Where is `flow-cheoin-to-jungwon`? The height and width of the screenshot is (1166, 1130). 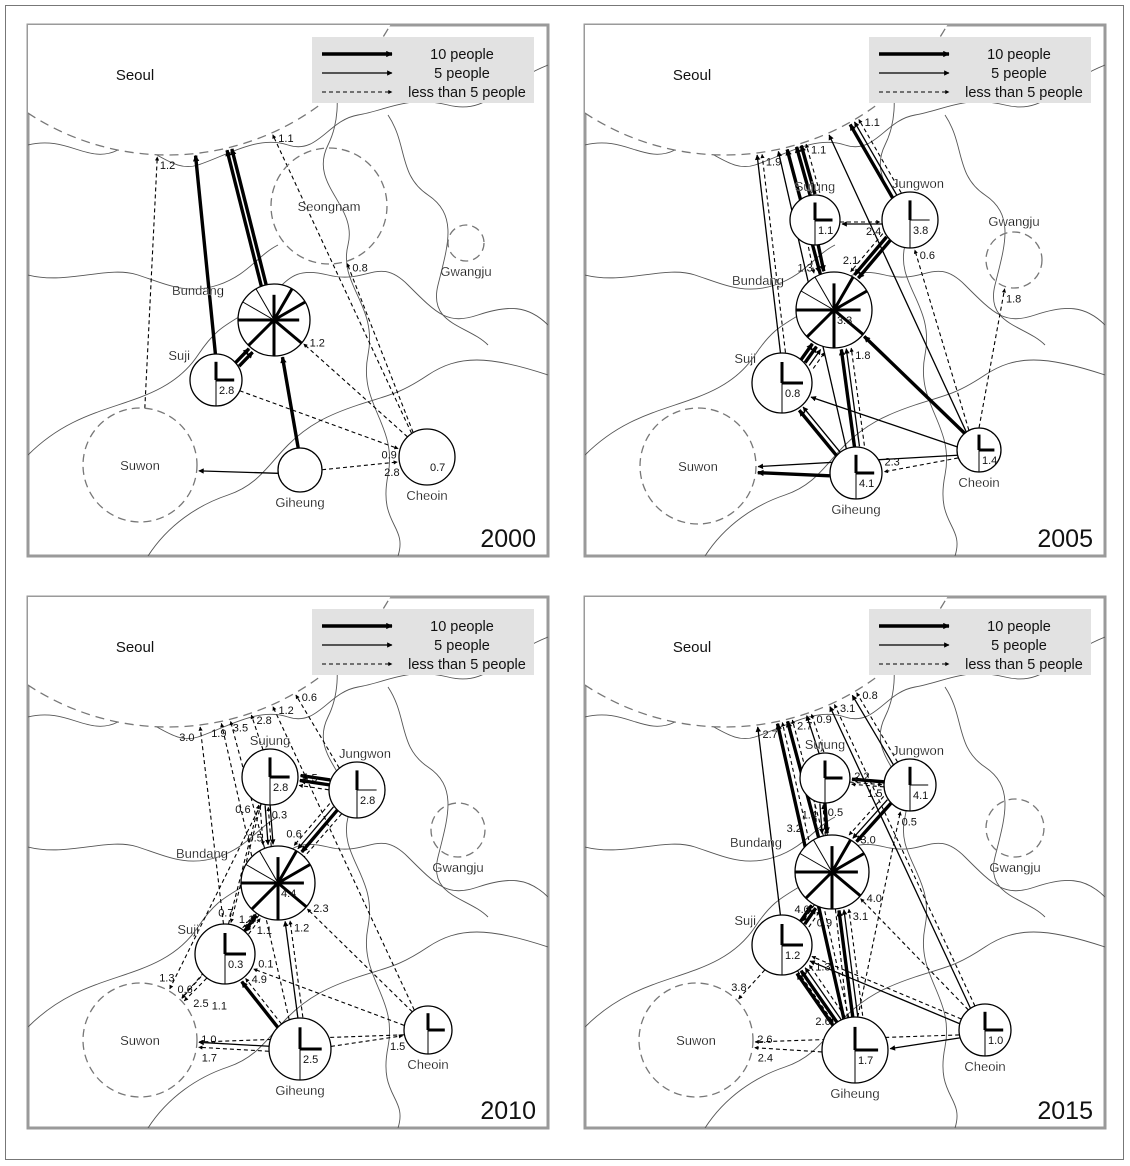
flow-cheoin-to-jungwon is located at coordinates (941, 340).